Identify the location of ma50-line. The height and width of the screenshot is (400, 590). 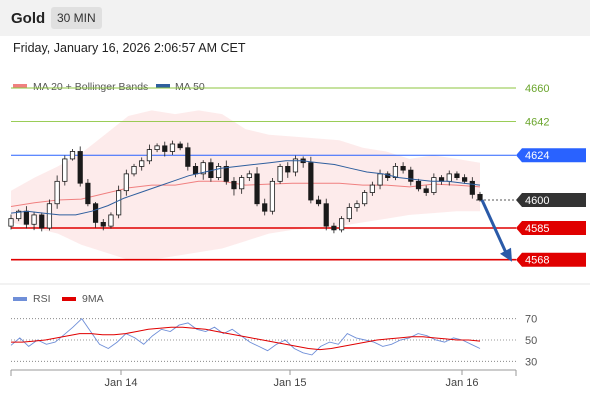
(245, 188).